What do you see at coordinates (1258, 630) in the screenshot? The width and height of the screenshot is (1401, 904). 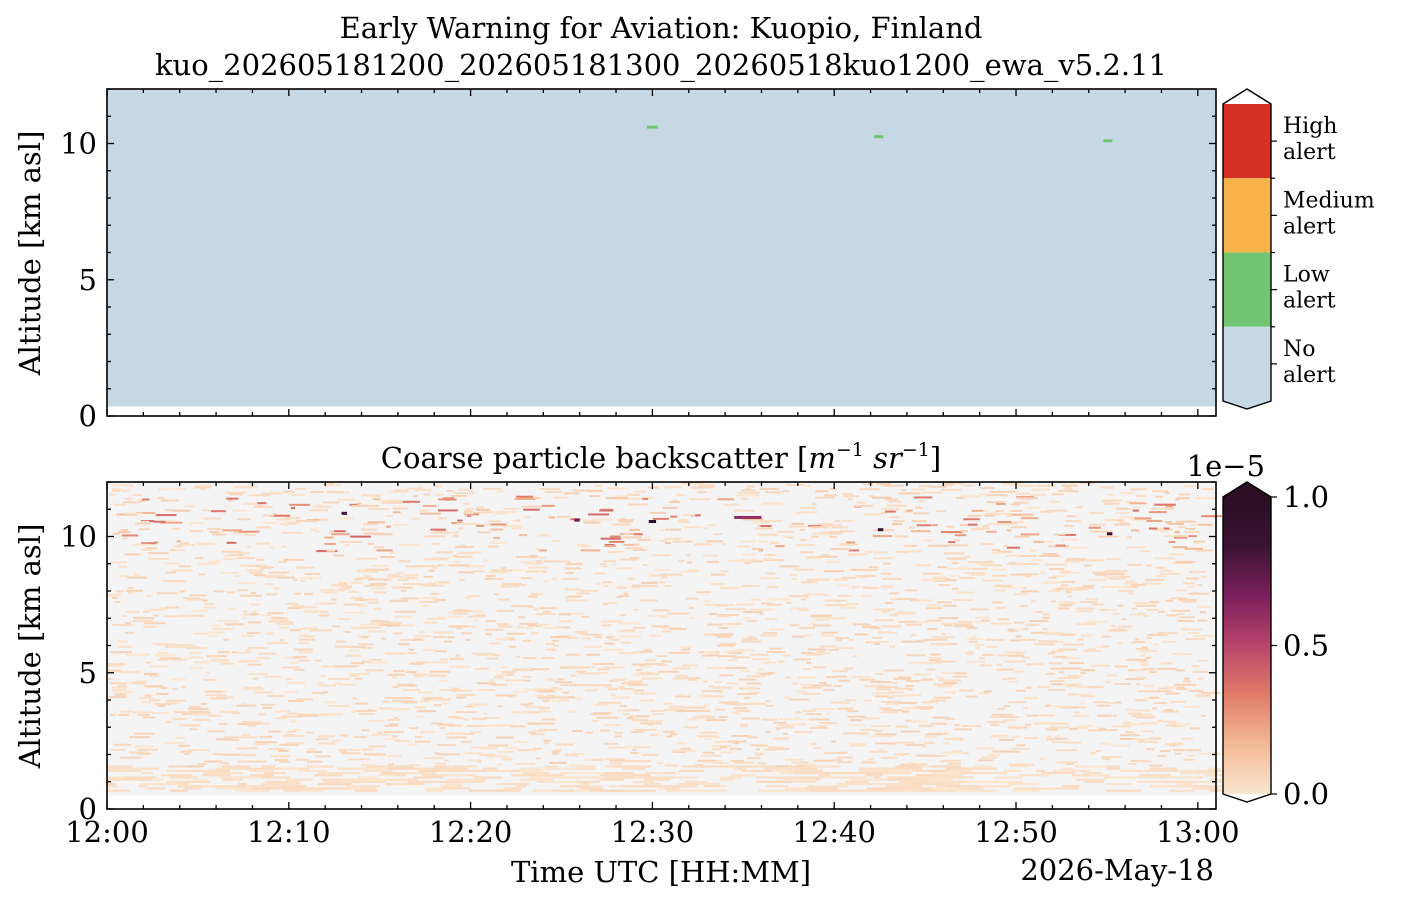 I see `backscatter-colorbar: 0.00.51.01e−5` at bounding box center [1258, 630].